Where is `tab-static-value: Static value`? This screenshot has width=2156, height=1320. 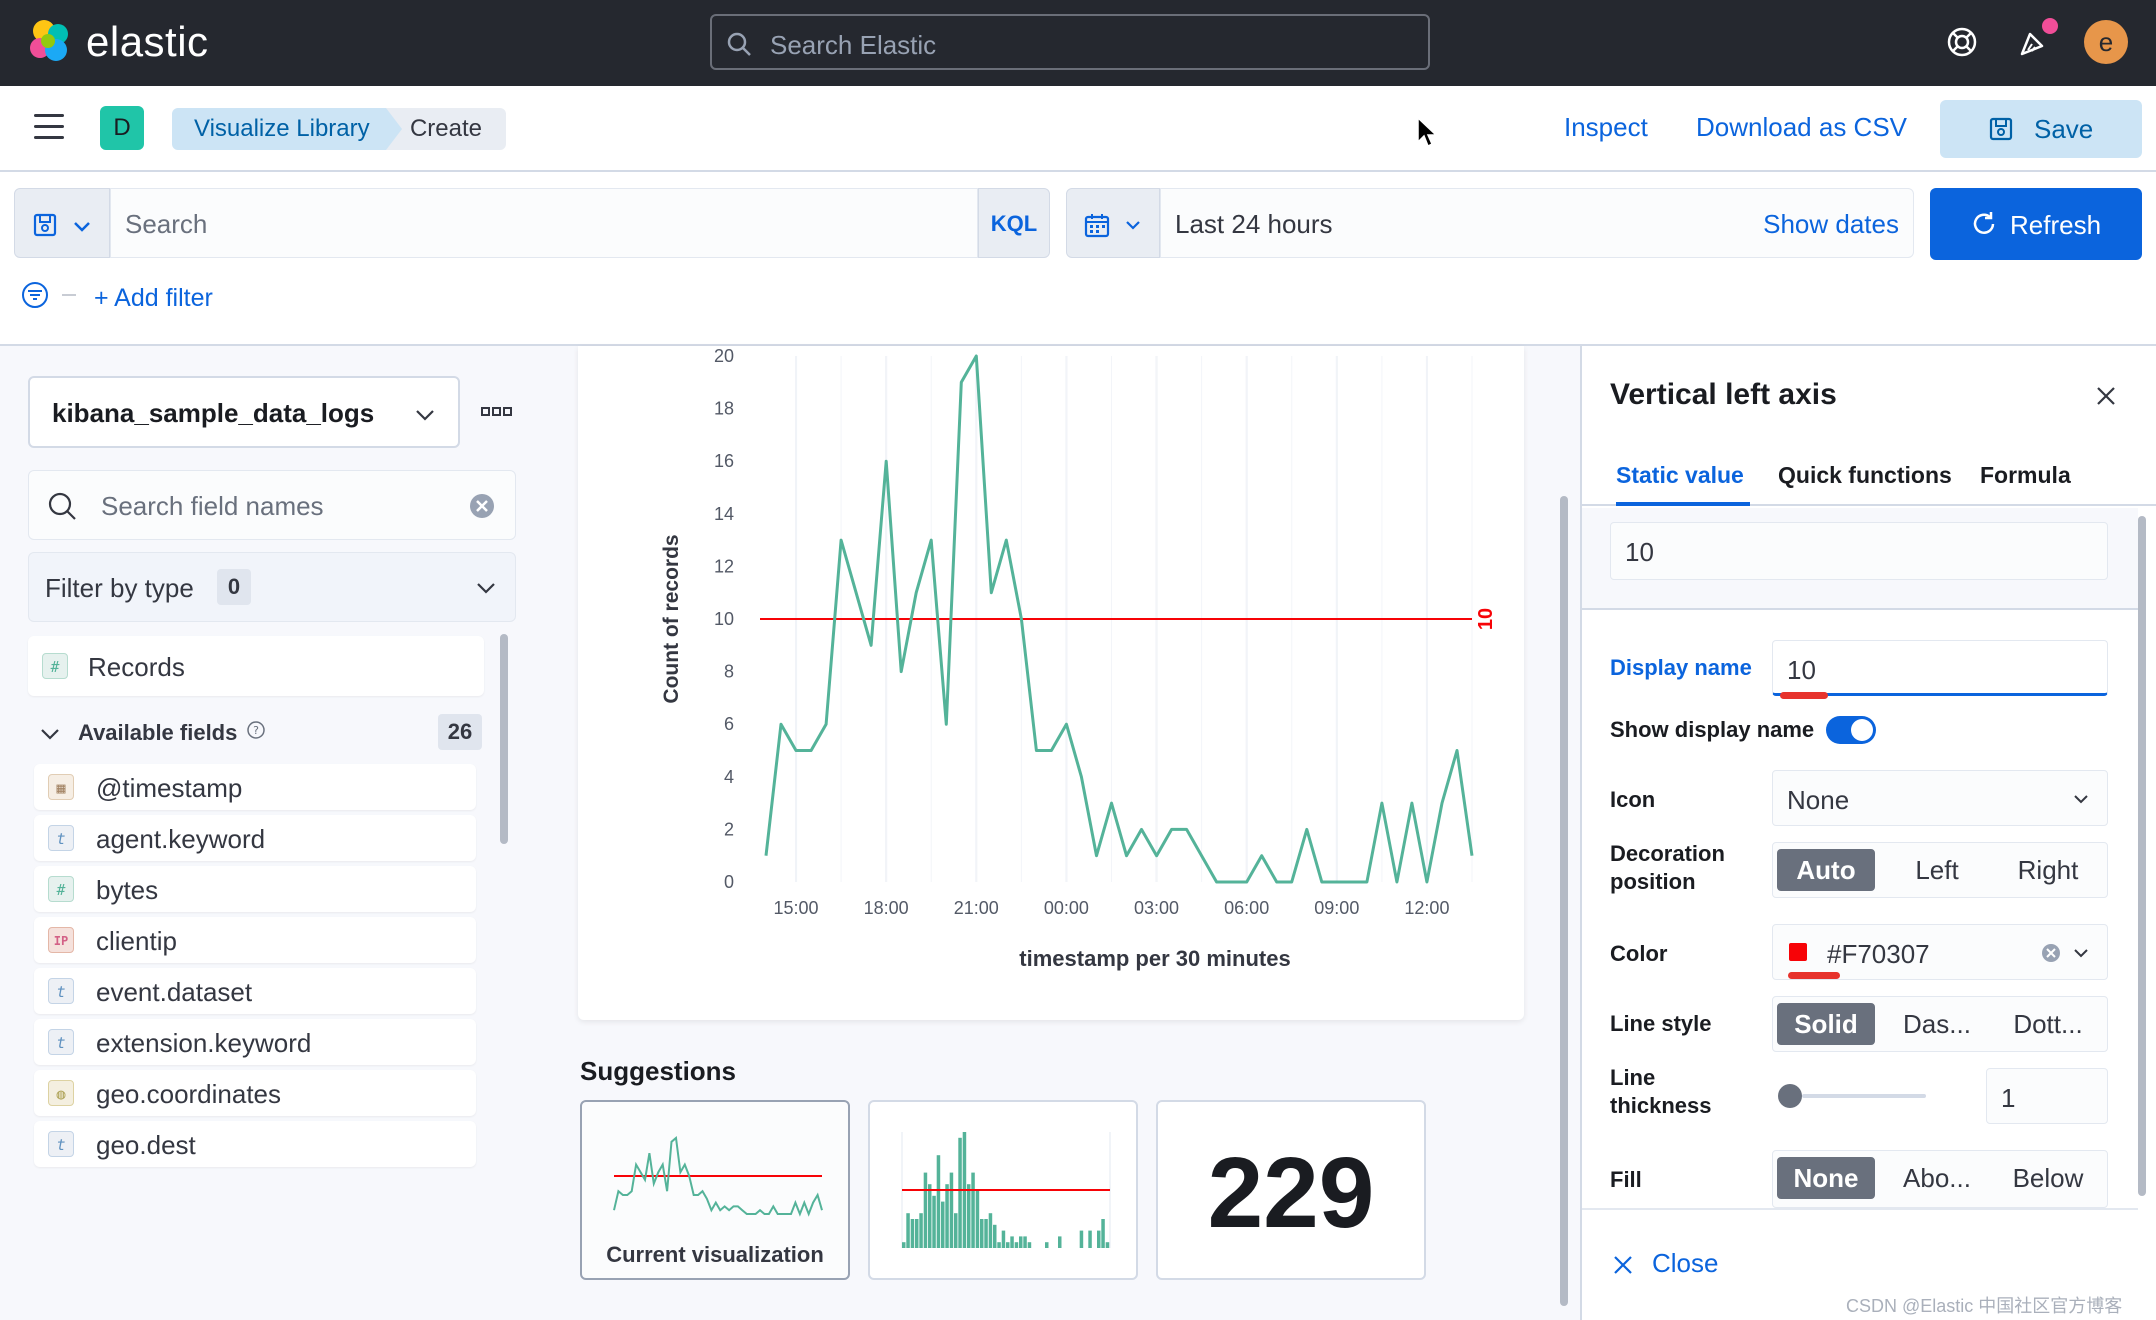 tab-static-value: Static value is located at coordinates (1680, 475).